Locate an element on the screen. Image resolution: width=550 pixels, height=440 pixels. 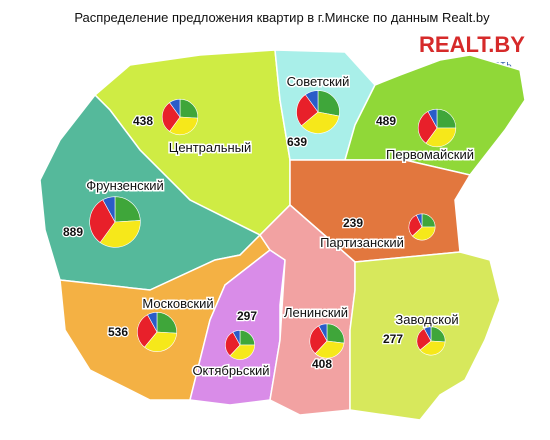
district-name: Ленинский is located at coordinates (316, 312).